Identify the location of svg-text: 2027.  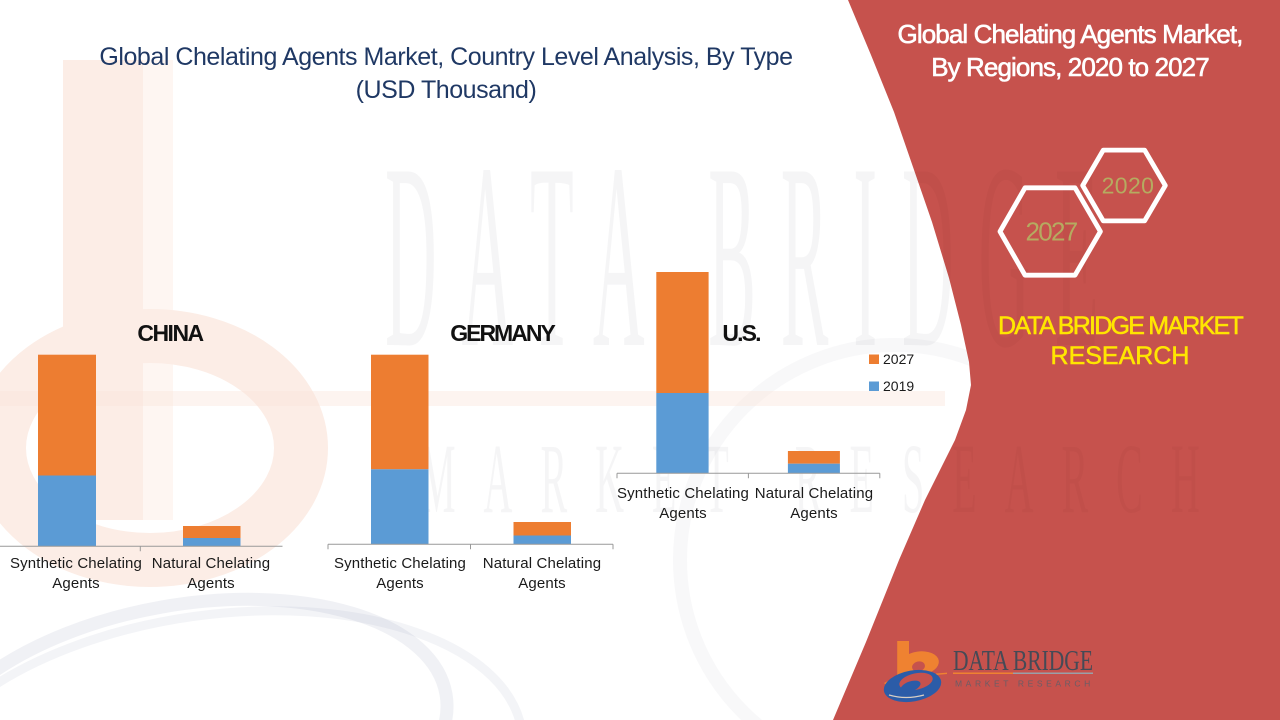
(1051, 232).